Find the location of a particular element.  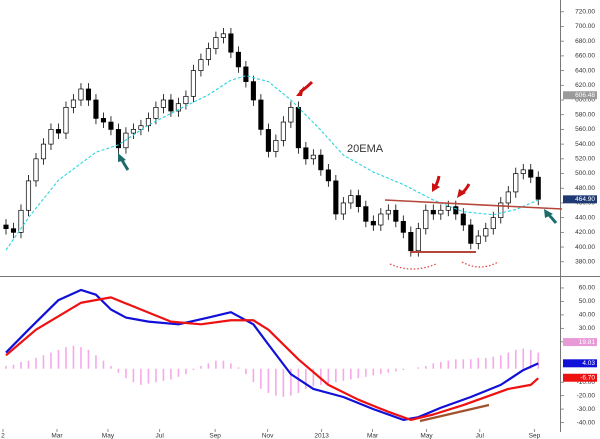

y-tick-label: 500.00 is located at coordinates (585, 173).